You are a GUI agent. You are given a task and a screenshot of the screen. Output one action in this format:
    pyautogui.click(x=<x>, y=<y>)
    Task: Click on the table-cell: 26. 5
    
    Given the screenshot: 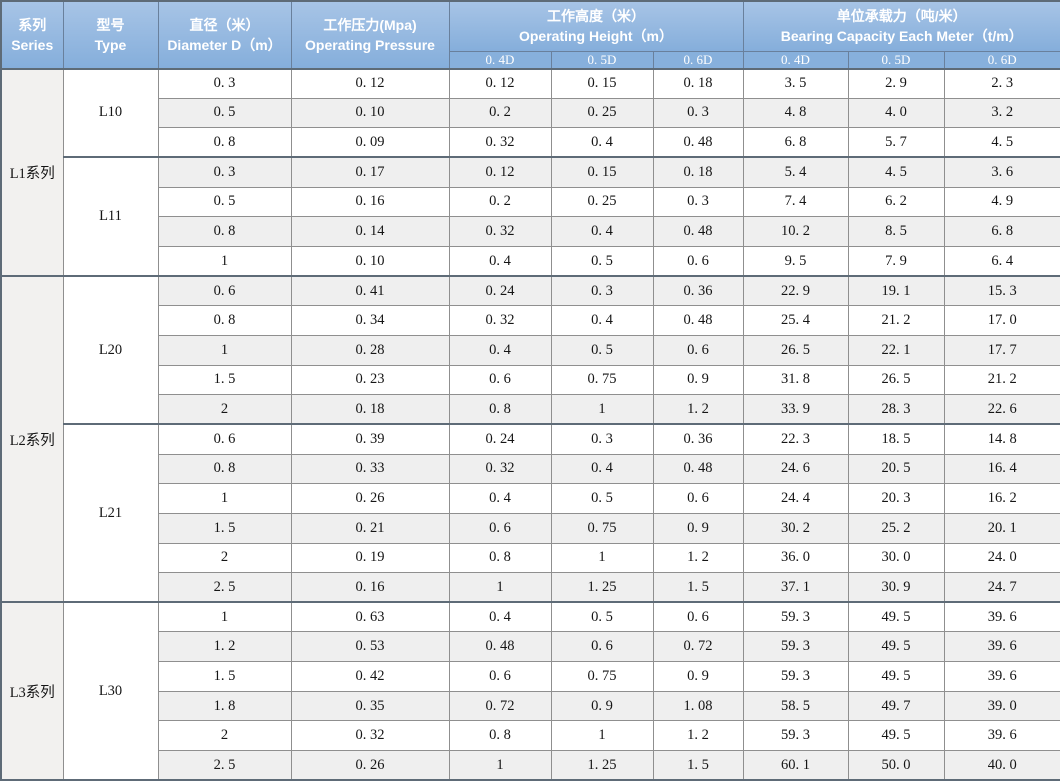 What is the action you would take?
    pyautogui.click(x=896, y=380)
    